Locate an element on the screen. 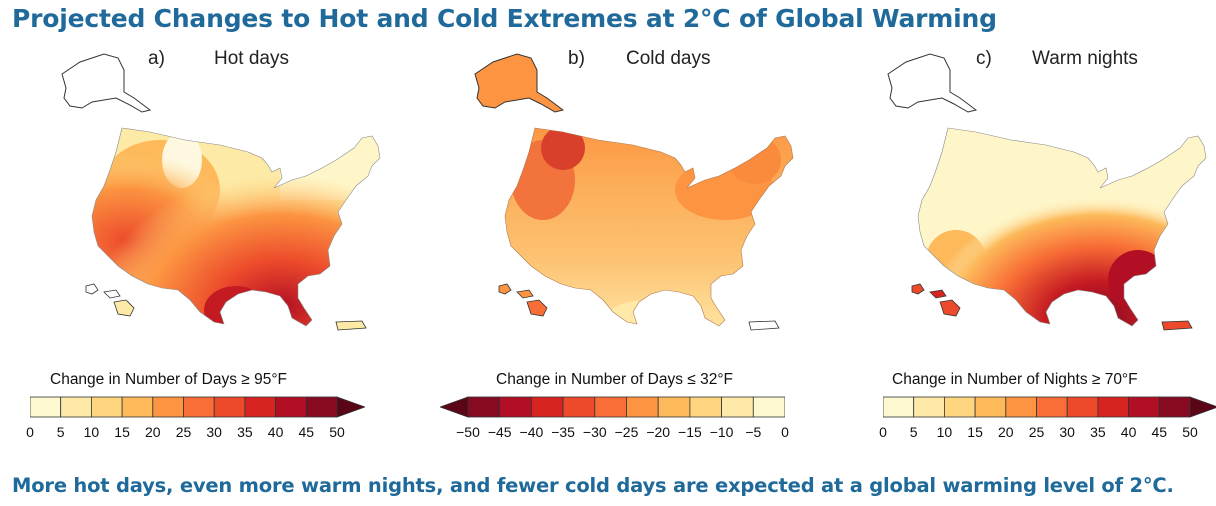  colorbar-tick-label: −10 is located at coordinates (721, 432).